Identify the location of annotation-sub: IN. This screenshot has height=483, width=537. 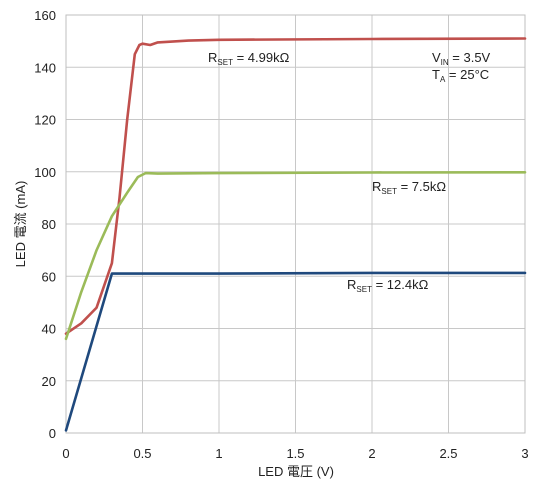
(445, 62).